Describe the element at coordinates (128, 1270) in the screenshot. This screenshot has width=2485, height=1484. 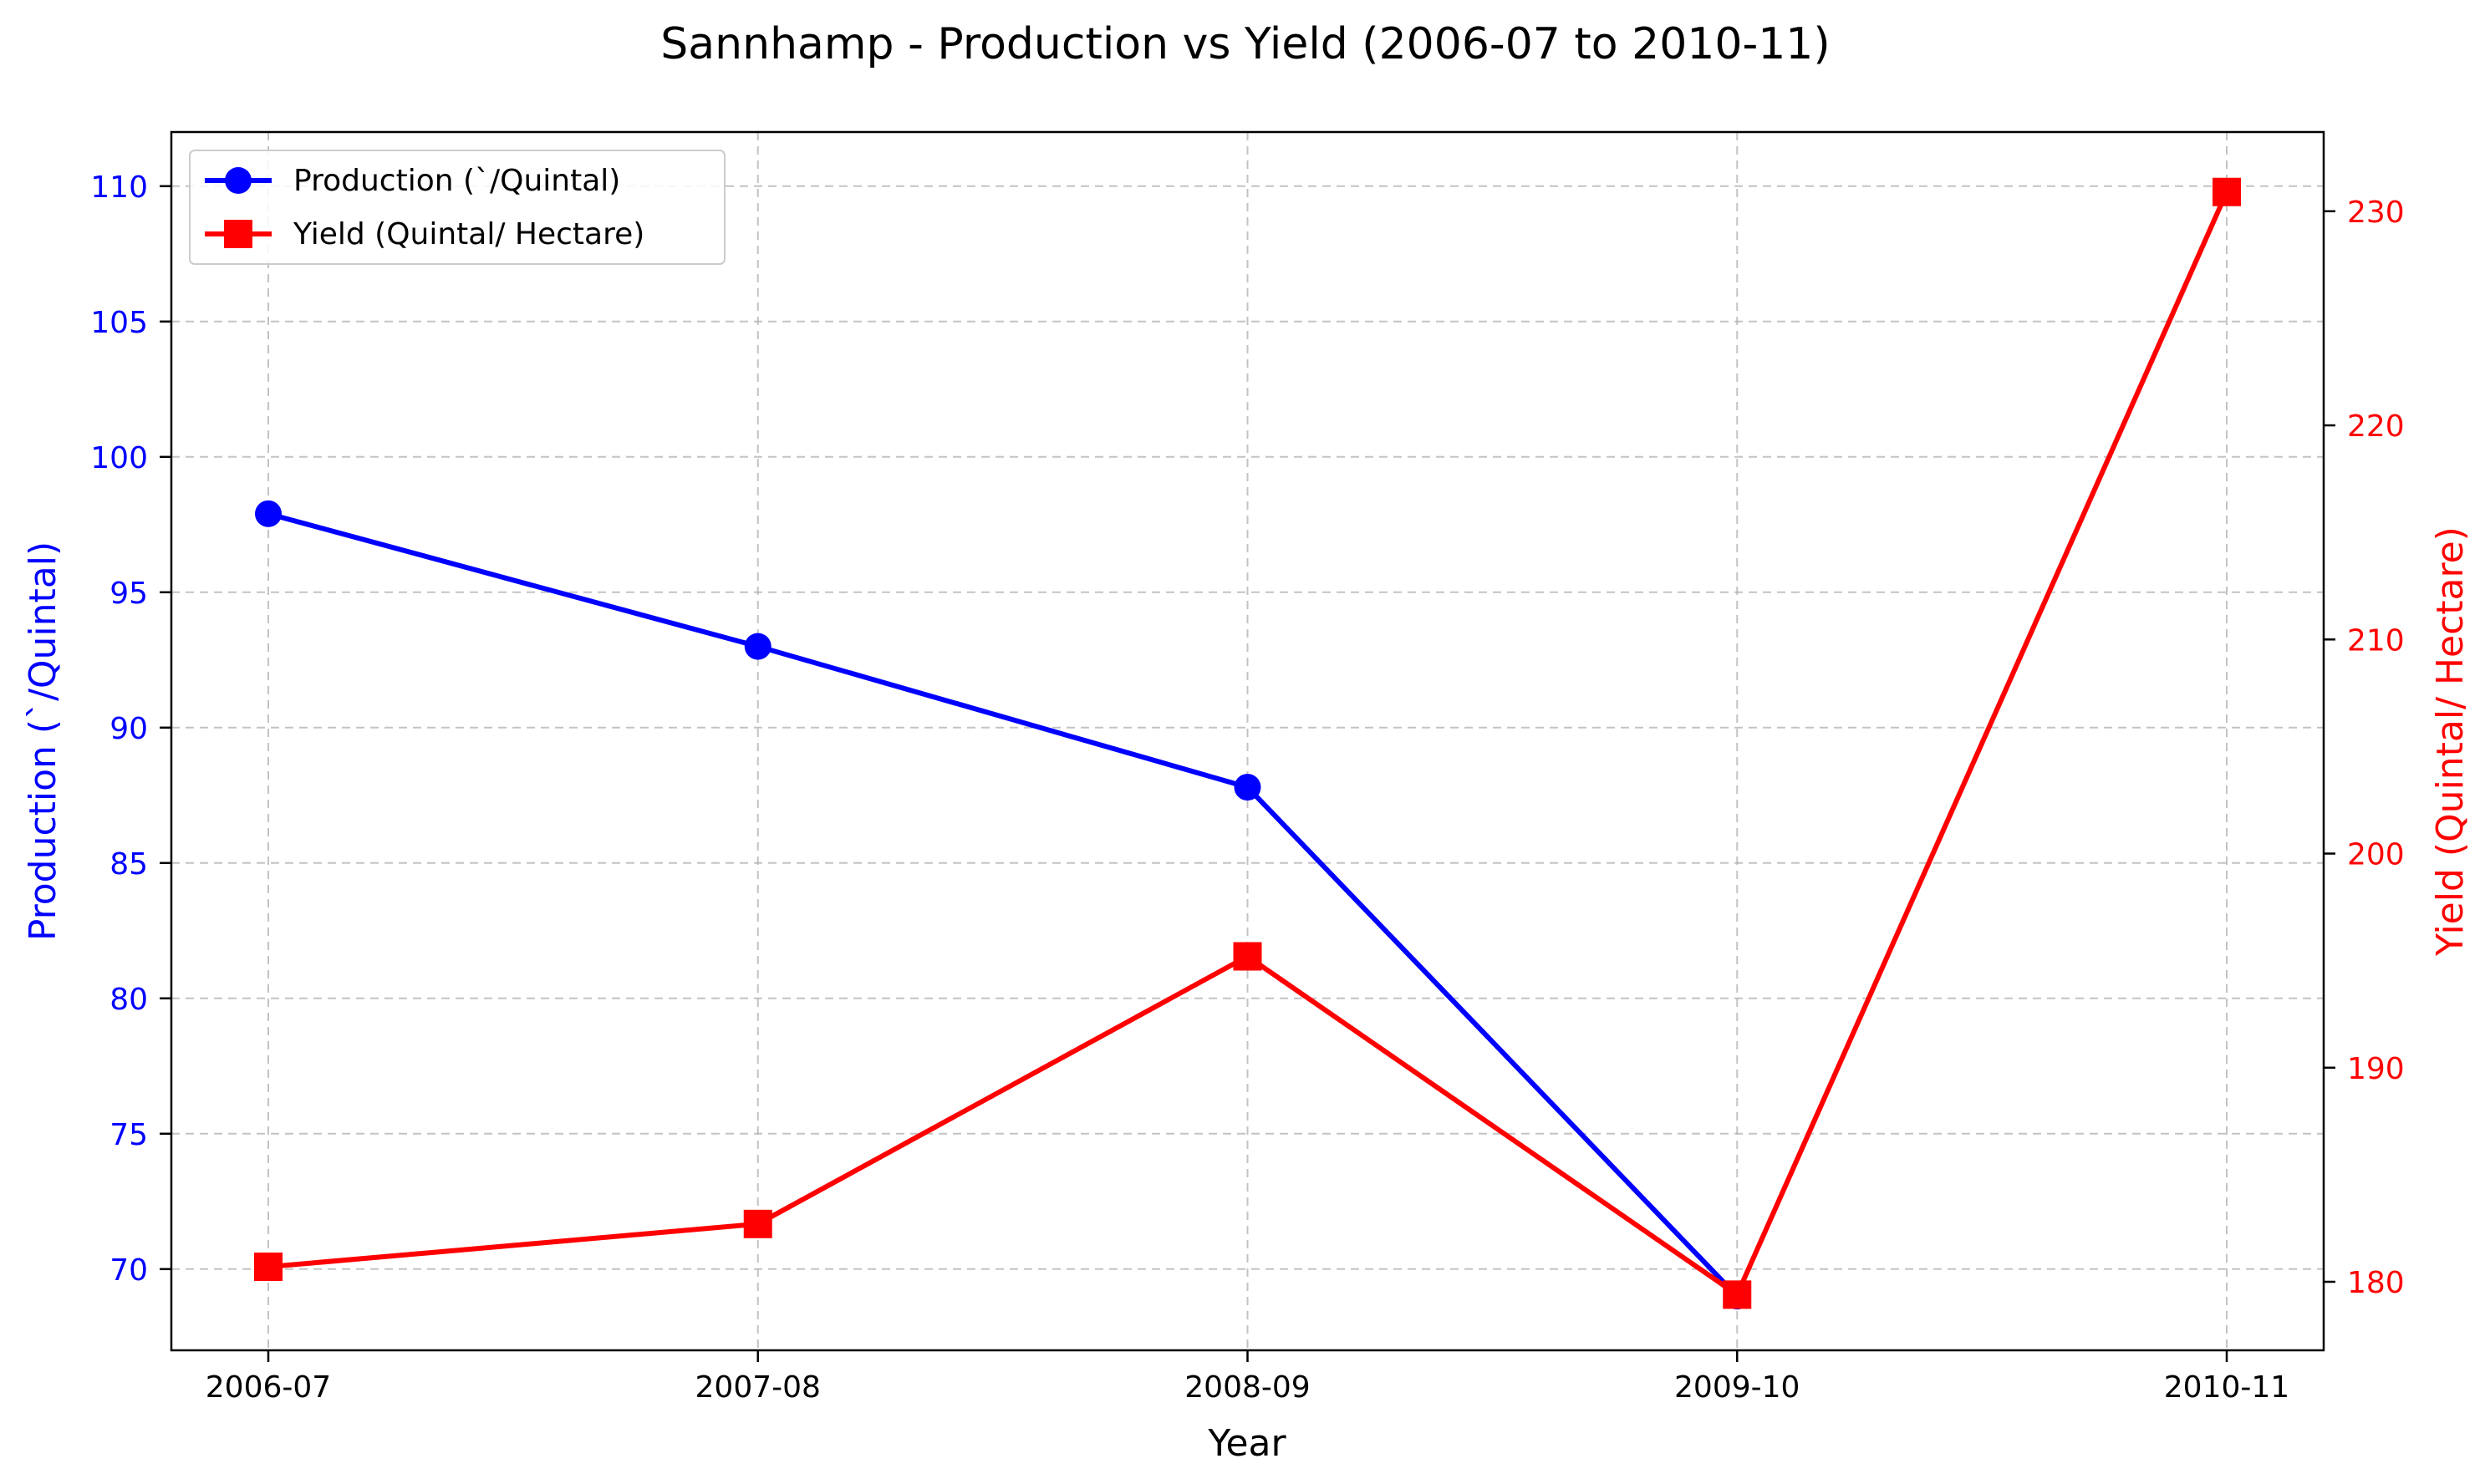
I see `y-left-tick-label: 70` at that location.